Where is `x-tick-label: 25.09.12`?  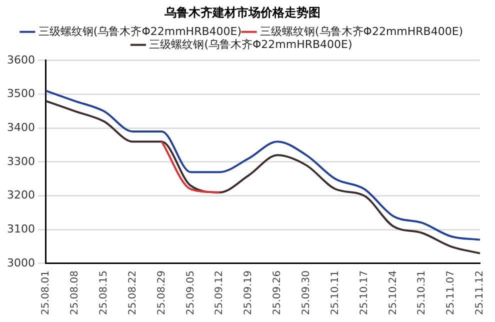
x-tick-label: 25.09.12 is located at coordinates (220, 292).